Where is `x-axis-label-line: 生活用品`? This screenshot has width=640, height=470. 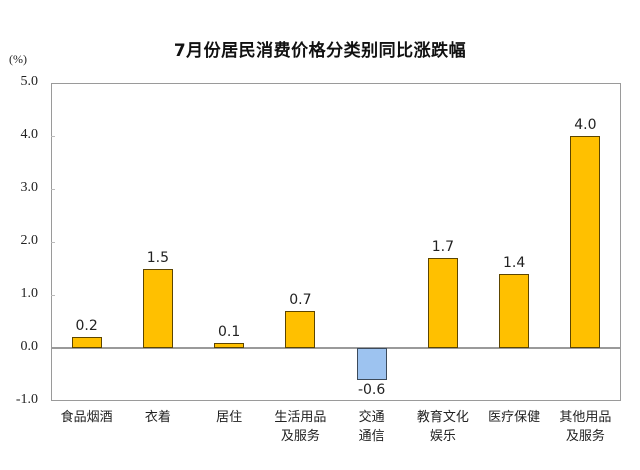 x-axis-label-line: 生活用品 is located at coordinates (300, 417).